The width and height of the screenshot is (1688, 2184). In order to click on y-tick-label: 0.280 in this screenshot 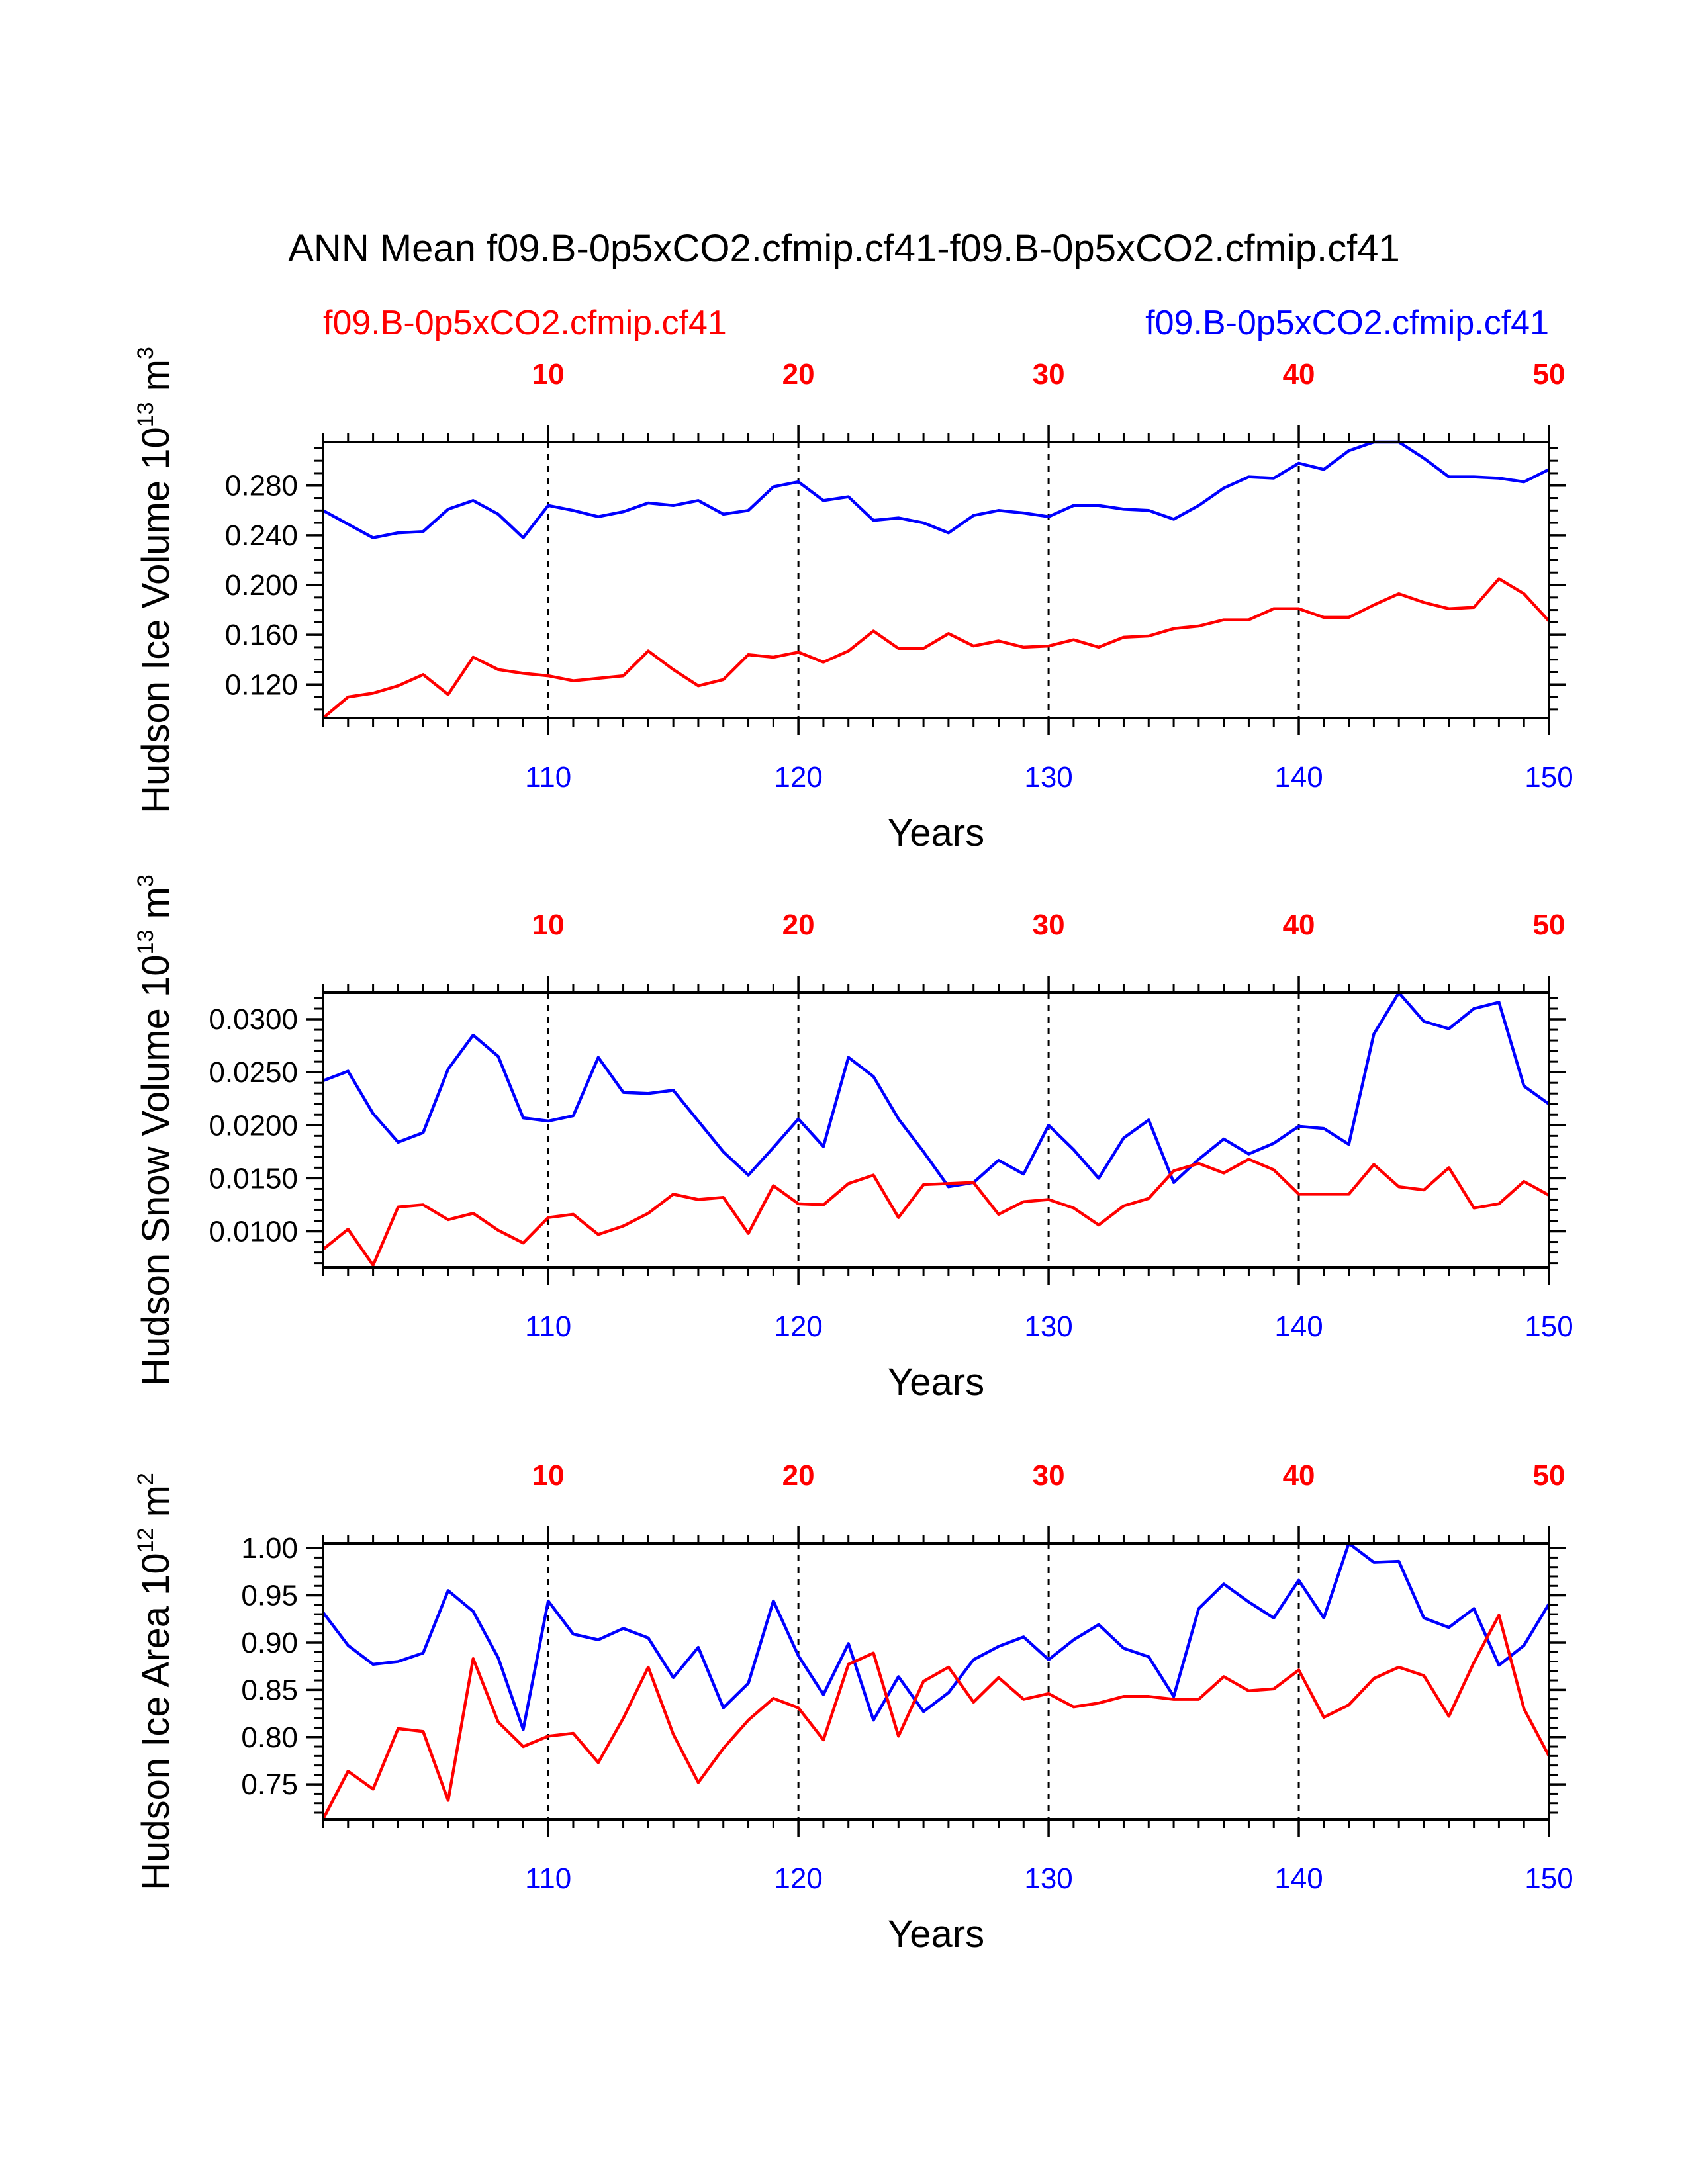, I will do `click(261, 486)`.